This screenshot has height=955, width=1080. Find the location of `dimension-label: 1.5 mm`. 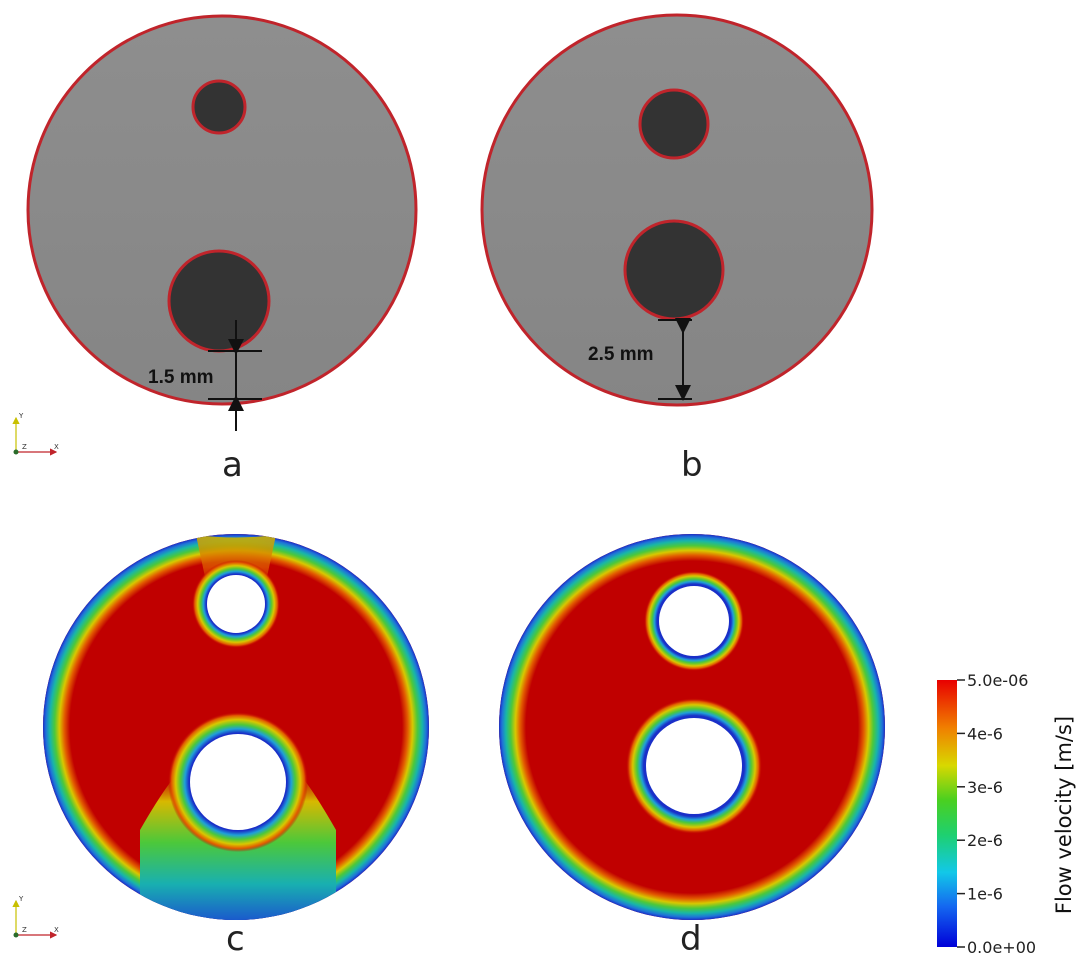

dimension-label: 1.5 mm is located at coordinates (180, 377).